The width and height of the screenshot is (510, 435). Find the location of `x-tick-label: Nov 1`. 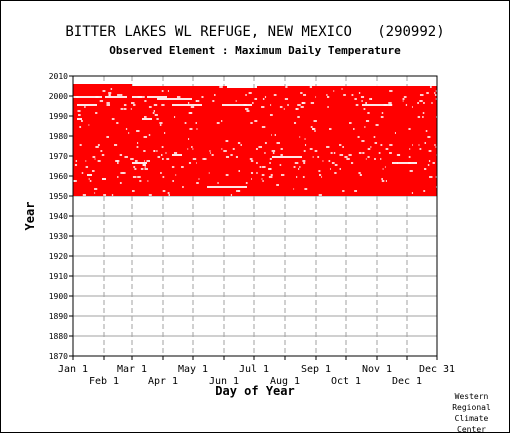

x-tick-label: Nov 1 is located at coordinates (377, 369).